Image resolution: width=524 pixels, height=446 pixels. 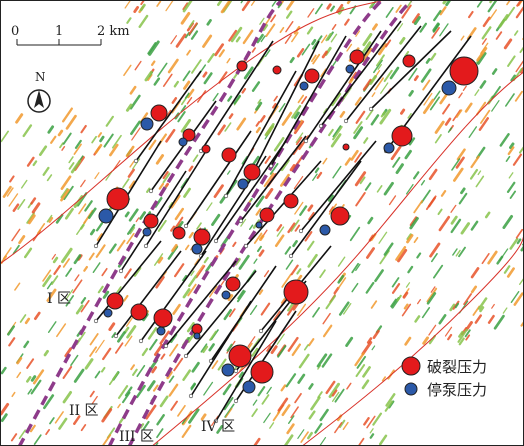 What do you see at coordinates (15, 31) in the screenshot?
I see `scale-tick-0: 0` at bounding box center [15, 31].